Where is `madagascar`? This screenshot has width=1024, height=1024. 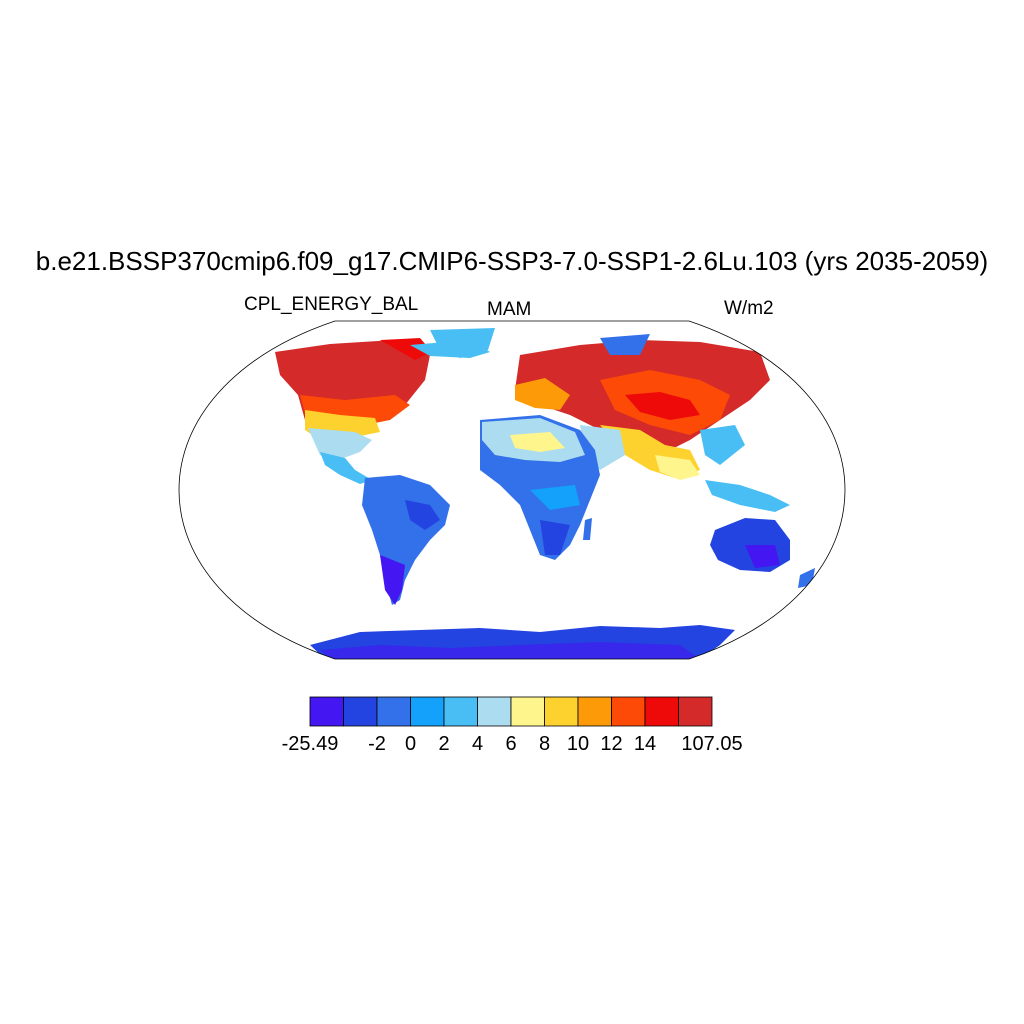 madagascar is located at coordinates (587, 529).